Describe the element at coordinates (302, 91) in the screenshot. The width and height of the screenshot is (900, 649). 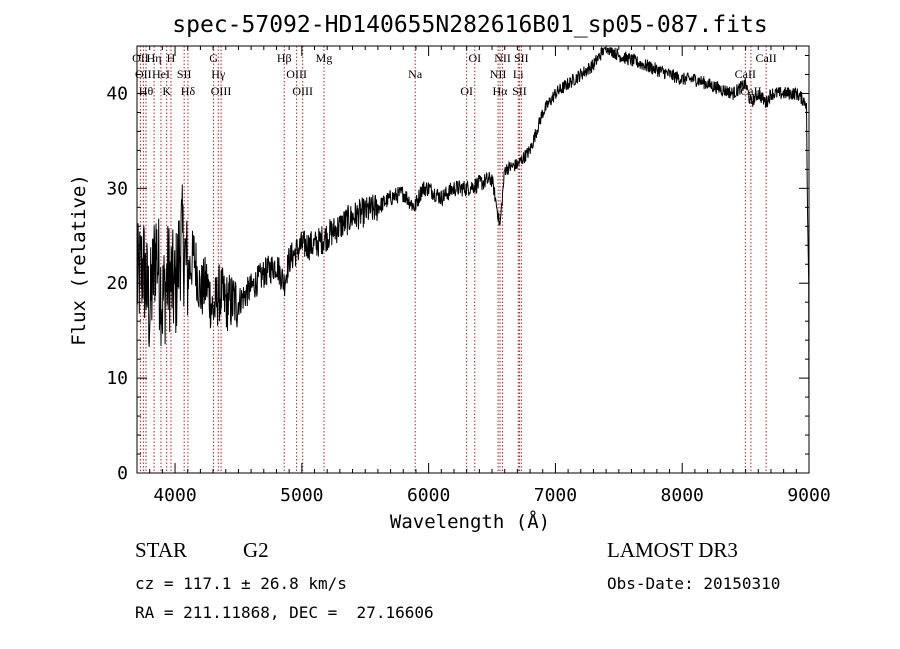
I see `line-label-14: OIII` at that location.